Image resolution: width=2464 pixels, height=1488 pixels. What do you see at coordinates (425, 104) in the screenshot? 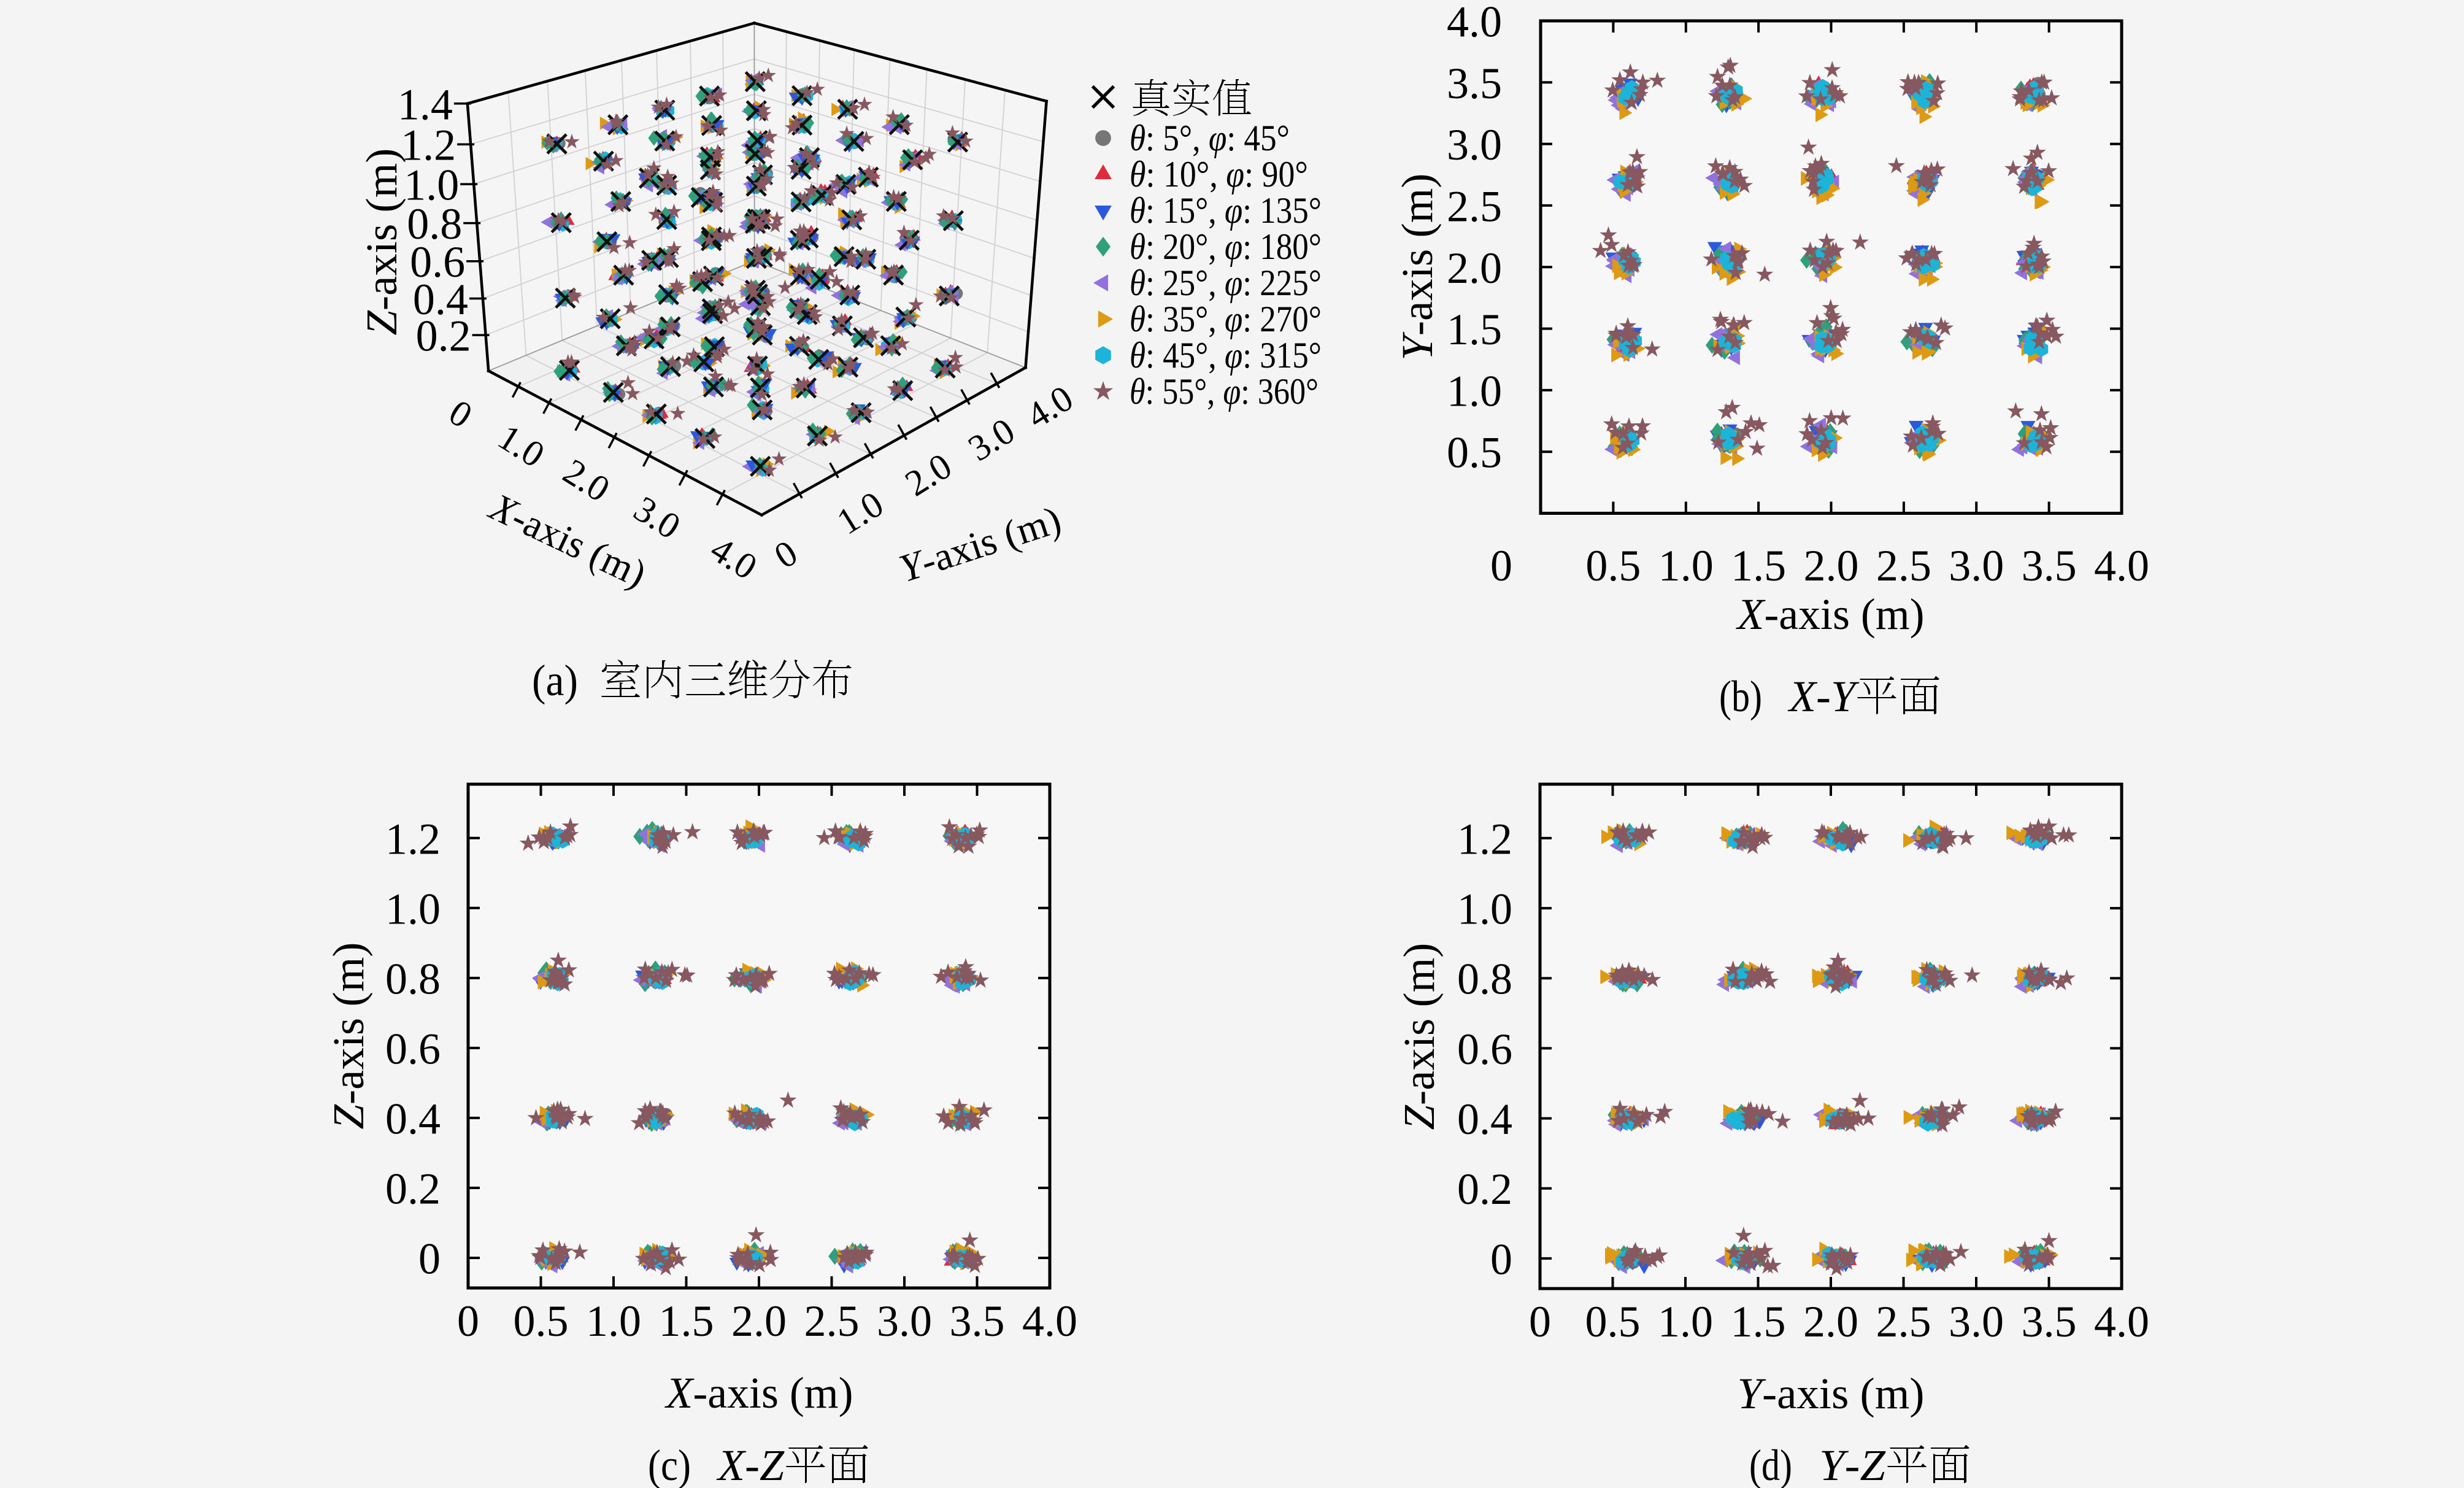
I see `svg-text: 1.4` at bounding box center [425, 104].